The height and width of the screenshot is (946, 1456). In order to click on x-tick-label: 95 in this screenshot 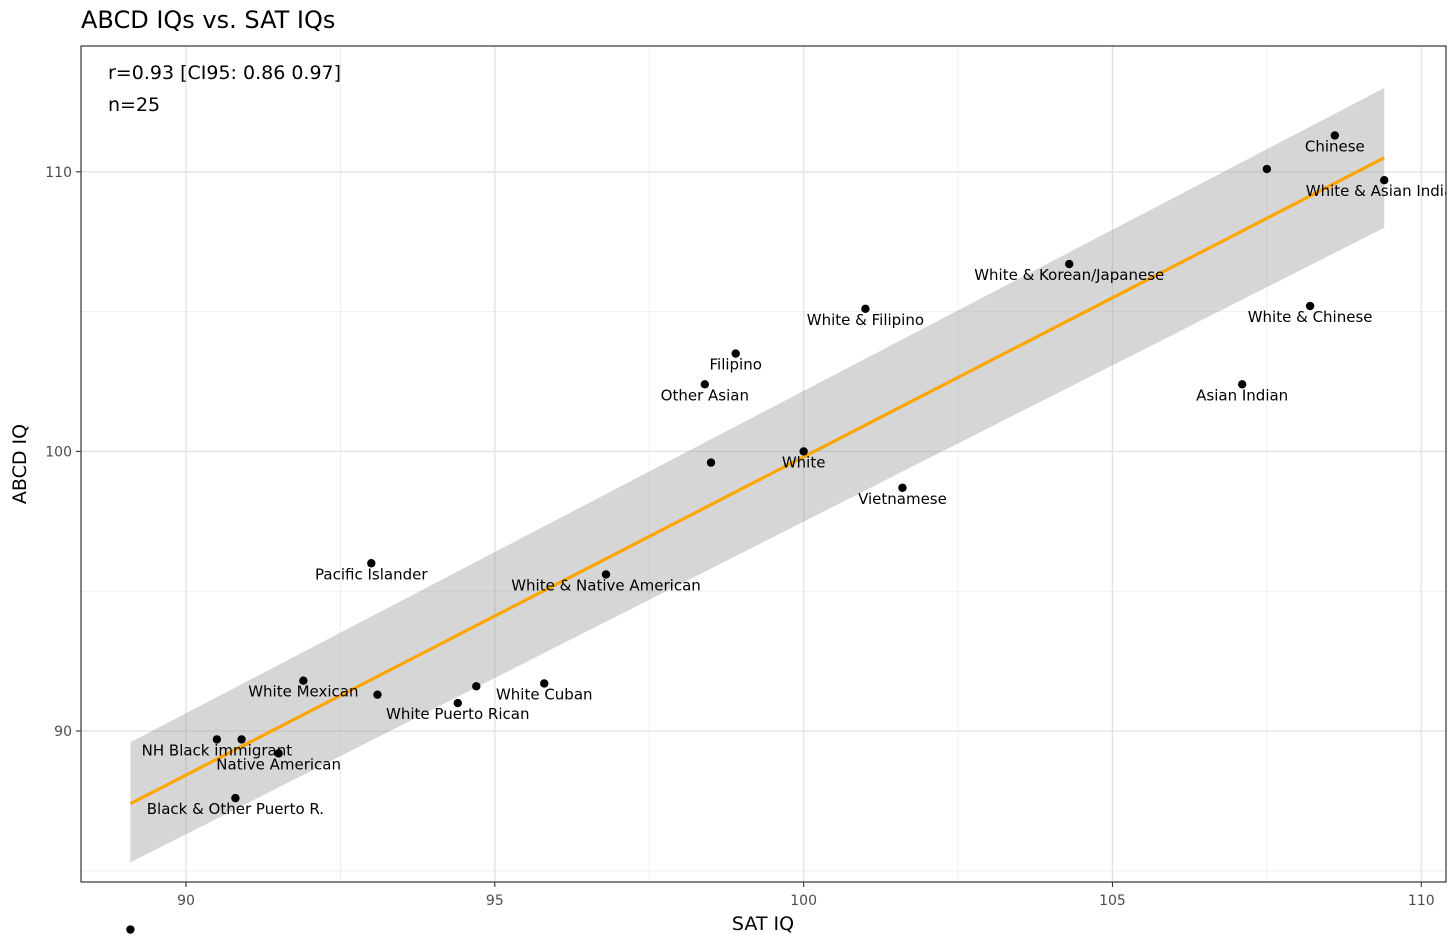, I will do `click(495, 901)`.